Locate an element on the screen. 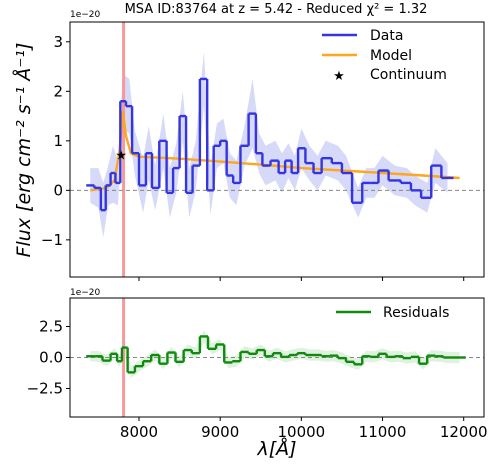 The height and width of the screenshot is (465, 499). residuals-y-ticks: −2.5 0.0 2.5 is located at coordinates (48, 357).